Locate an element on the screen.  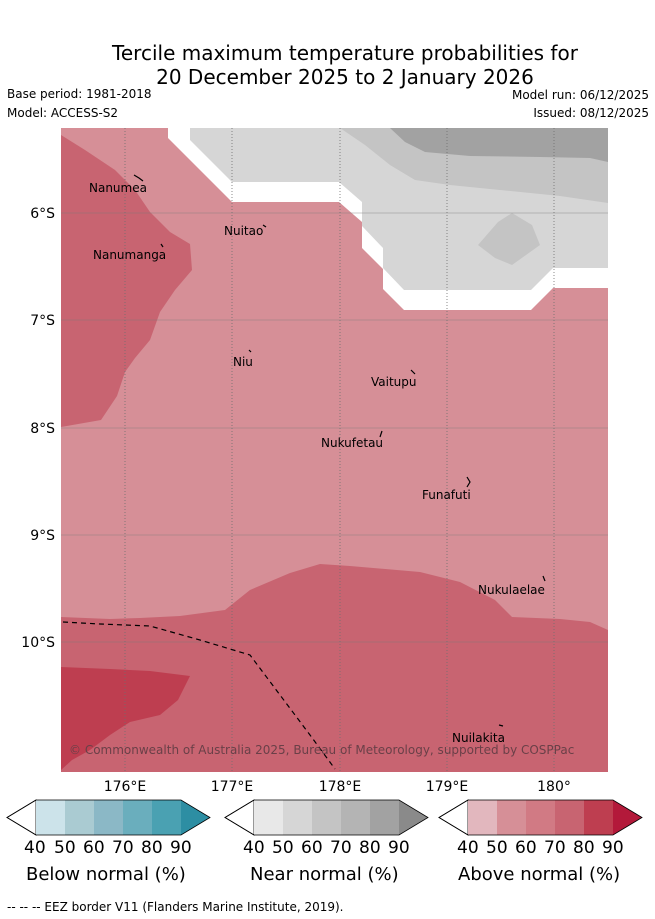
lat-tick: 7°S is located at coordinates (42, 321).